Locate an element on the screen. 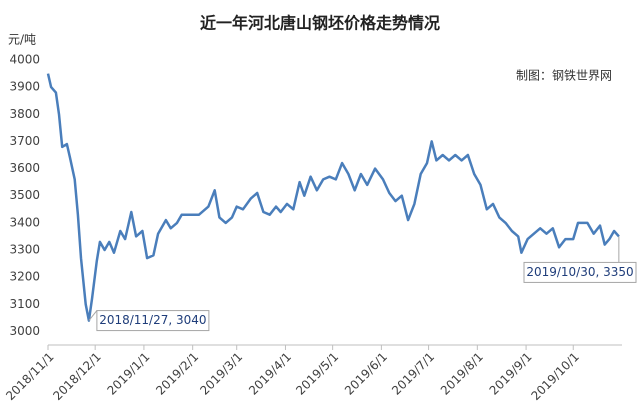 This screenshot has height=417, width=640. label-leader is located at coordinates (93, 315).